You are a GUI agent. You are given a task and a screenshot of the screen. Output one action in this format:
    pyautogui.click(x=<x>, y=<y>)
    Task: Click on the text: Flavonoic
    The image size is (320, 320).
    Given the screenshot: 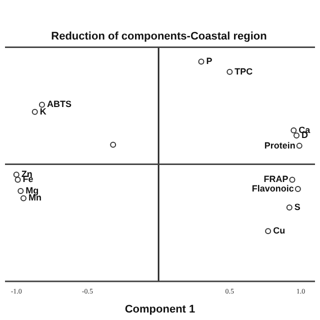 What is the action you would take?
    pyautogui.click(x=273, y=188)
    